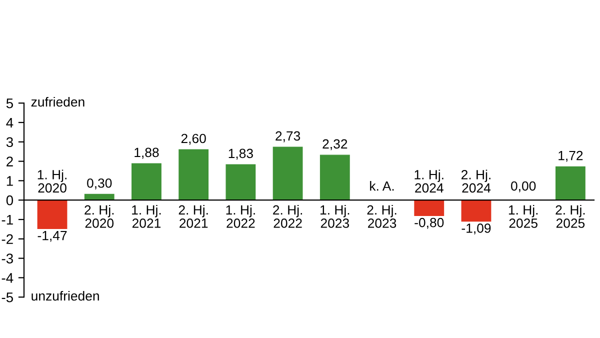 Image resolution: width=600 pixels, height=338 pixels. What do you see at coordinates (10, 200) in the screenshot?
I see `y-tick-label: 0` at bounding box center [10, 200].